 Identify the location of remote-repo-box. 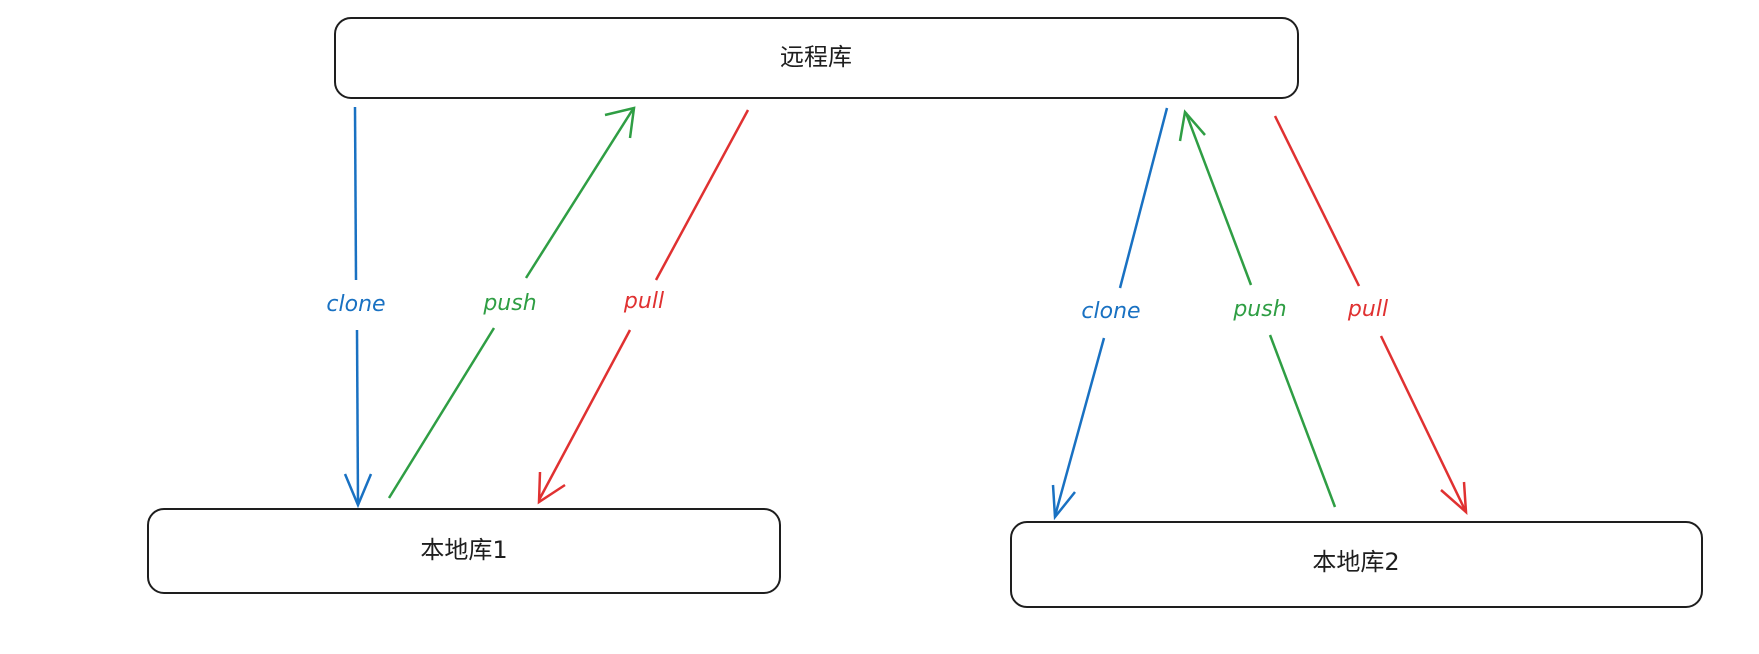
(816, 58).